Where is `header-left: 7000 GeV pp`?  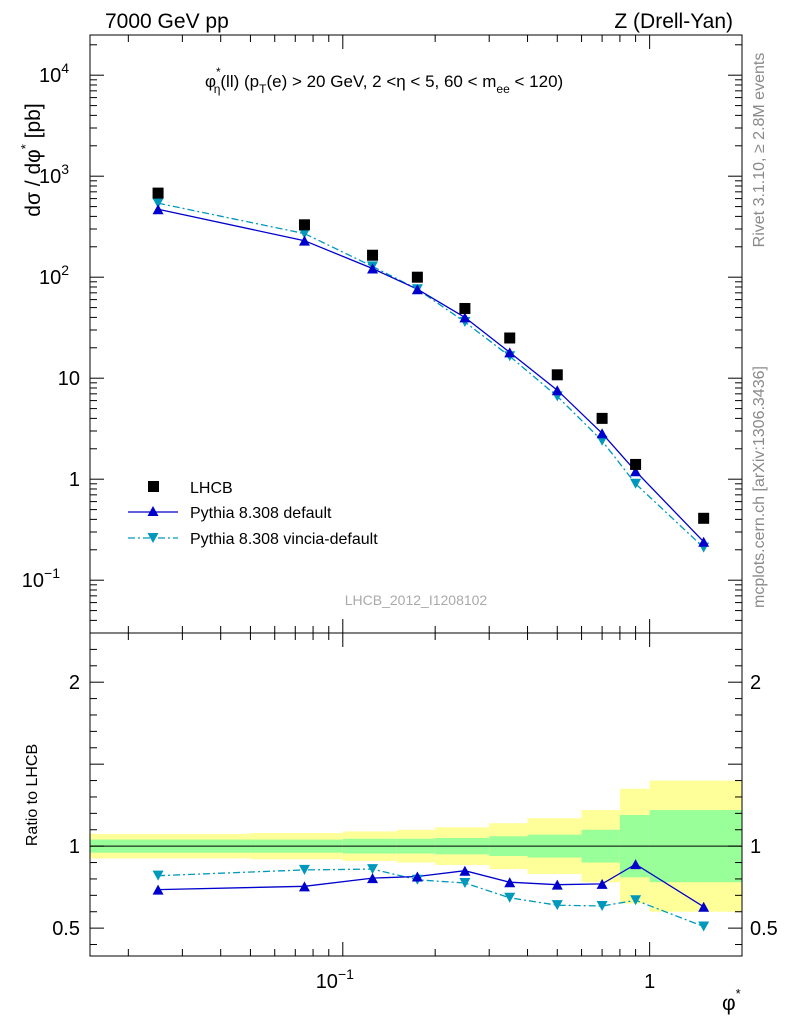 header-left: 7000 GeV pp is located at coordinates (167, 21).